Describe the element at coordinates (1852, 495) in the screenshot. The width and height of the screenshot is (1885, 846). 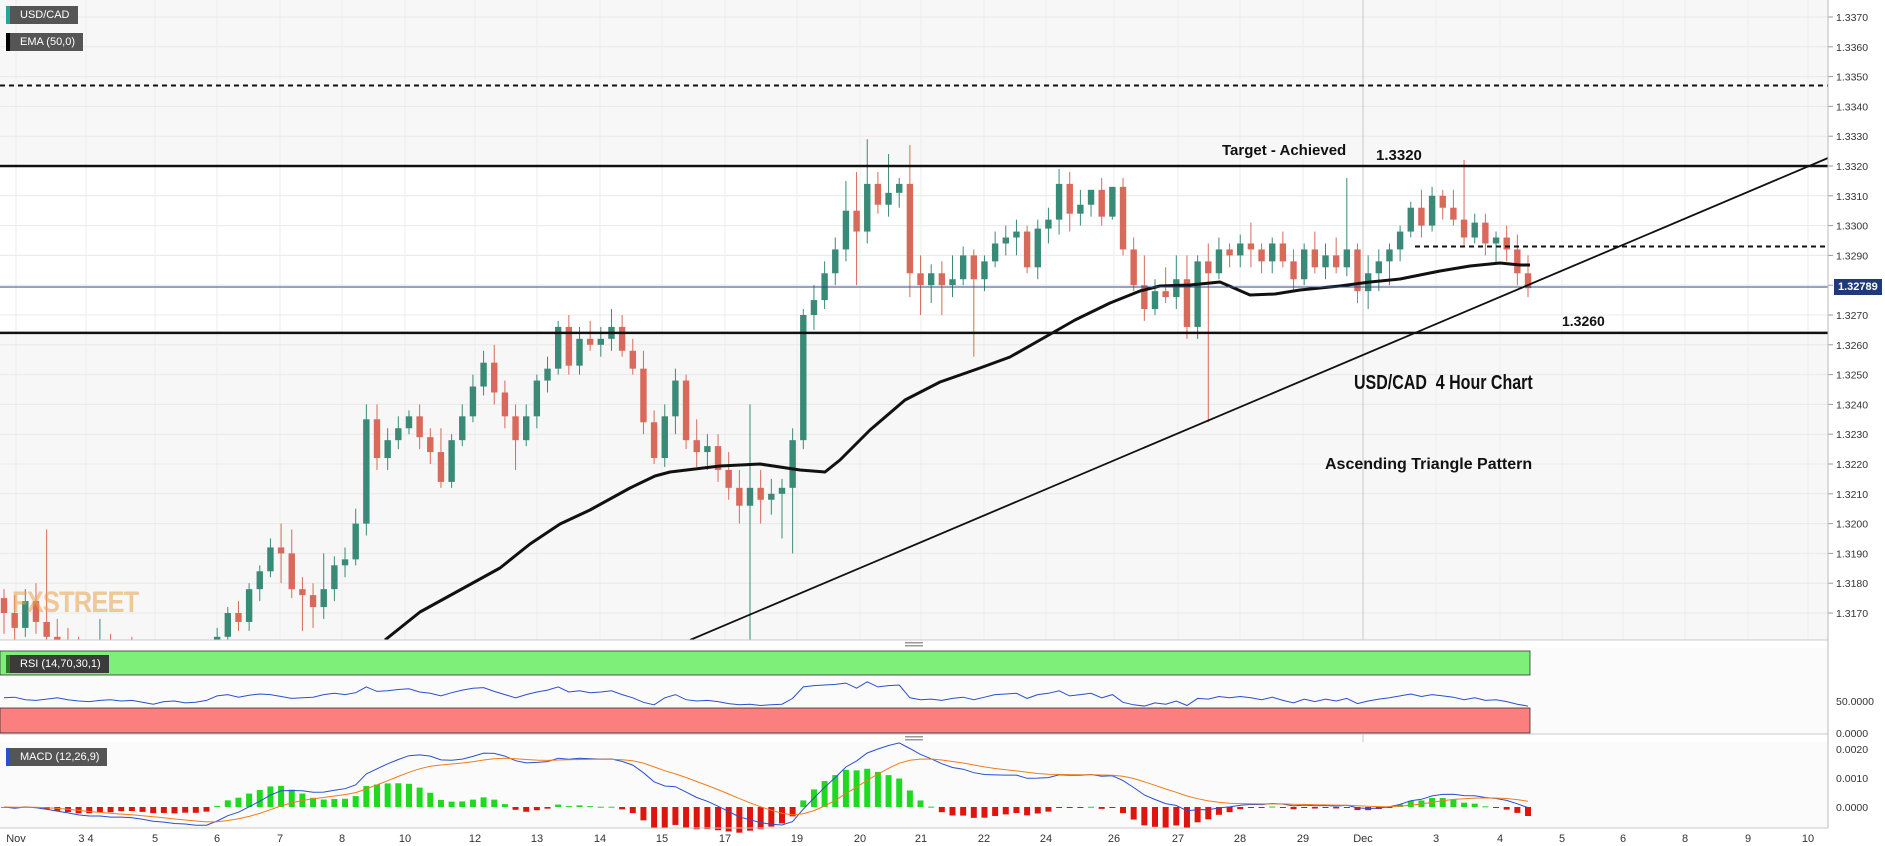
I see `y-tick-label: 1.3210` at that location.